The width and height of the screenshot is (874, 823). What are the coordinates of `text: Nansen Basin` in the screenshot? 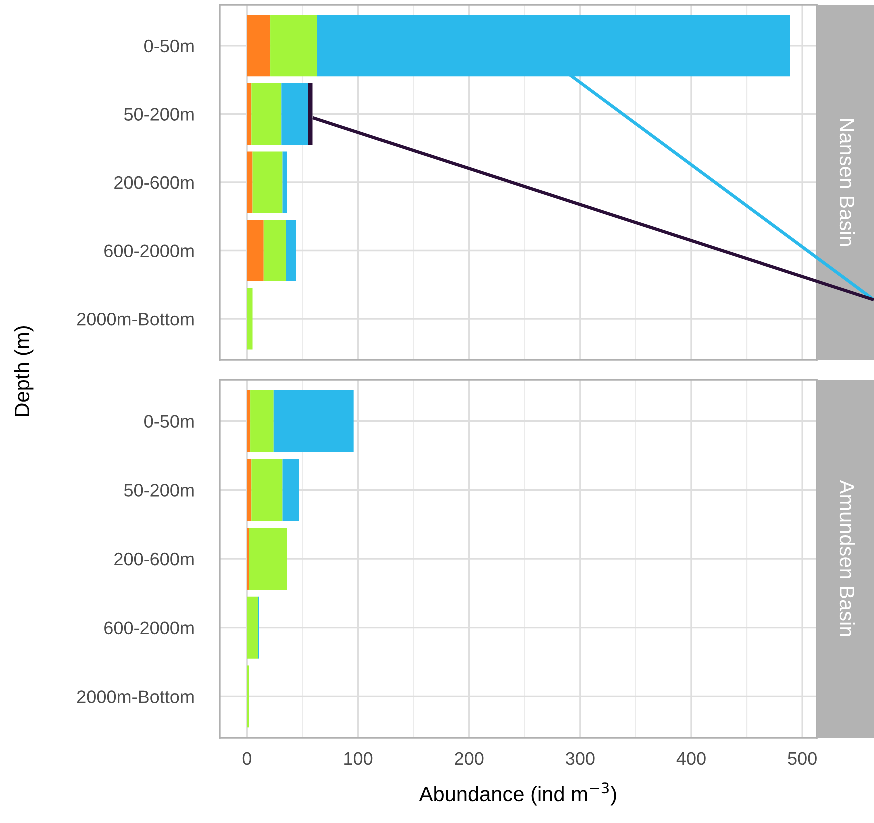 It's located at (848, 182).